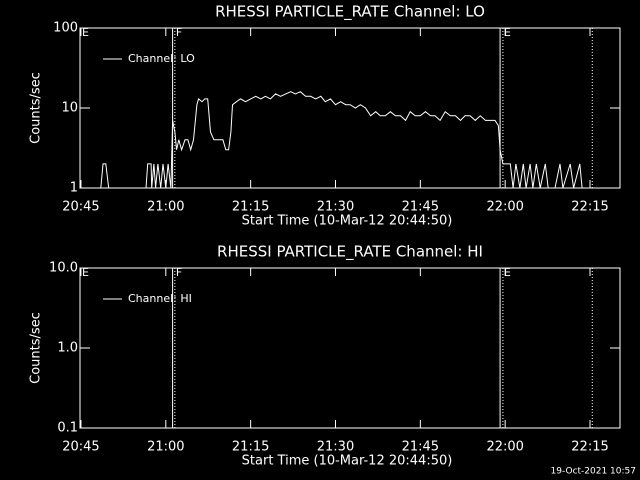 Image resolution: width=640 pixels, height=480 pixels. I want to click on footer: 19-Oct-2021 10:57, so click(593, 472).